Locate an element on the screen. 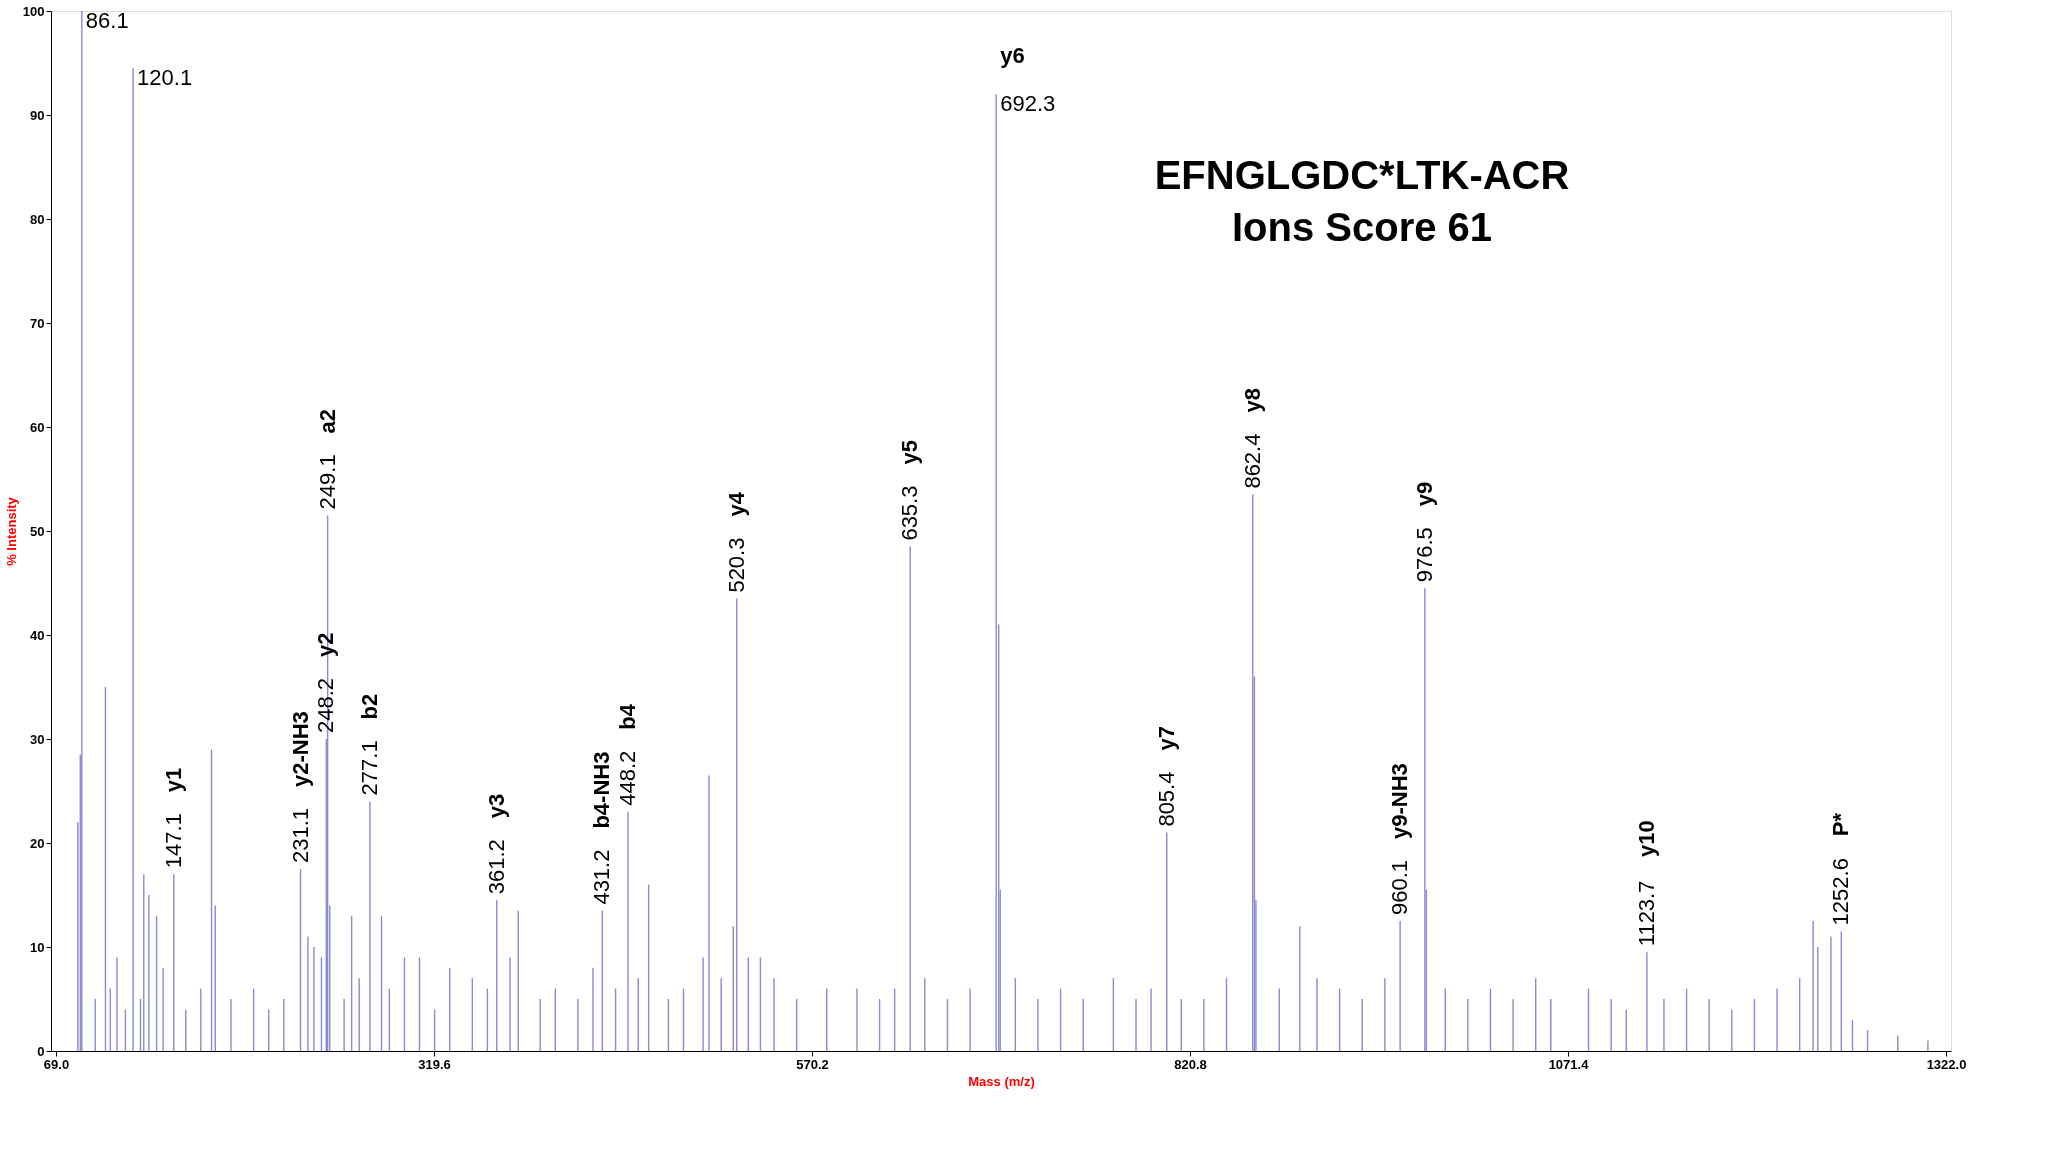 This screenshot has height=1162, width=2049. x-tick-label: 319.6 is located at coordinates (434, 1064).